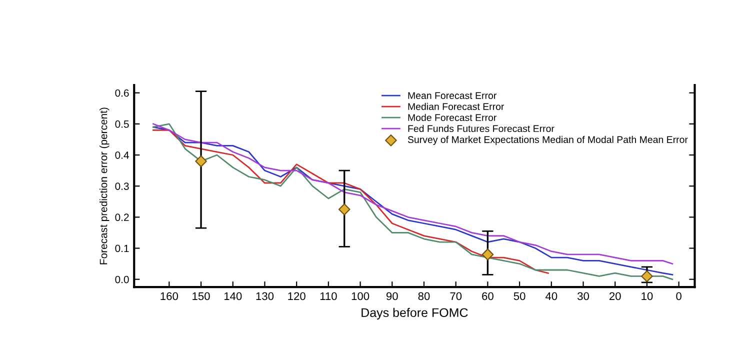  What do you see at coordinates (456, 106) in the screenshot?
I see `legend-label: Median Forecast Error` at bounding box center [456, 106].